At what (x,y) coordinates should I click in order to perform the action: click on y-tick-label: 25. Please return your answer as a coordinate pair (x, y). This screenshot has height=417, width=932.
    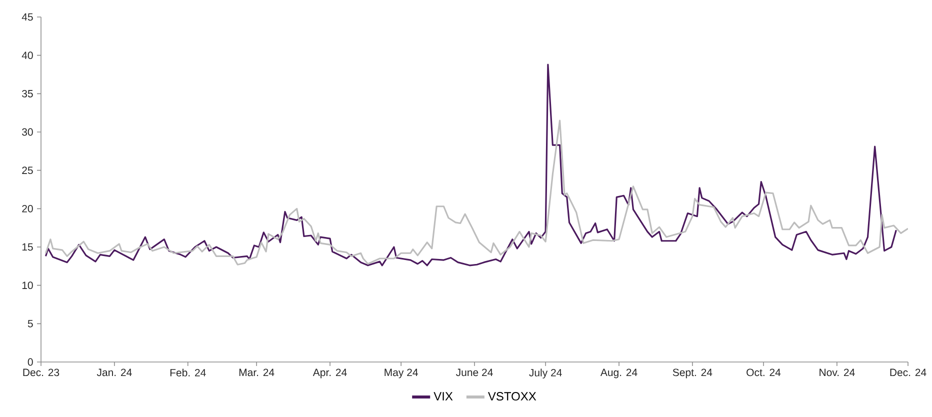
    Looking at the image, I should click on (27, 170).